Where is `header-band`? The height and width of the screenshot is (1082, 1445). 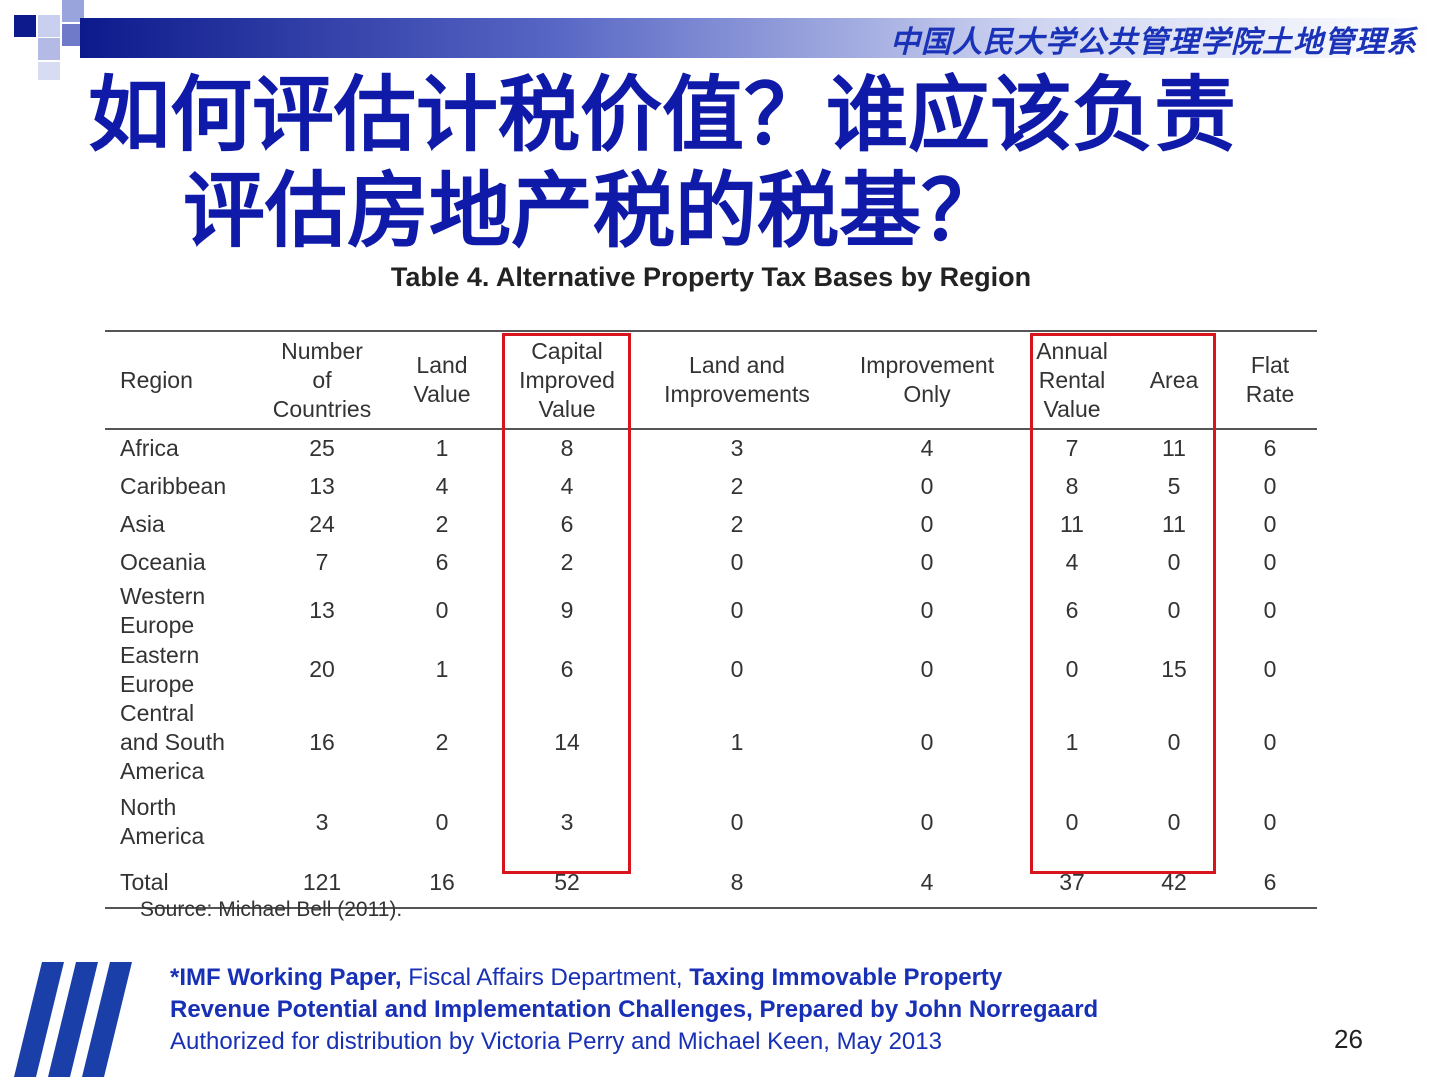 header-band is located at coordinates (755, 38).